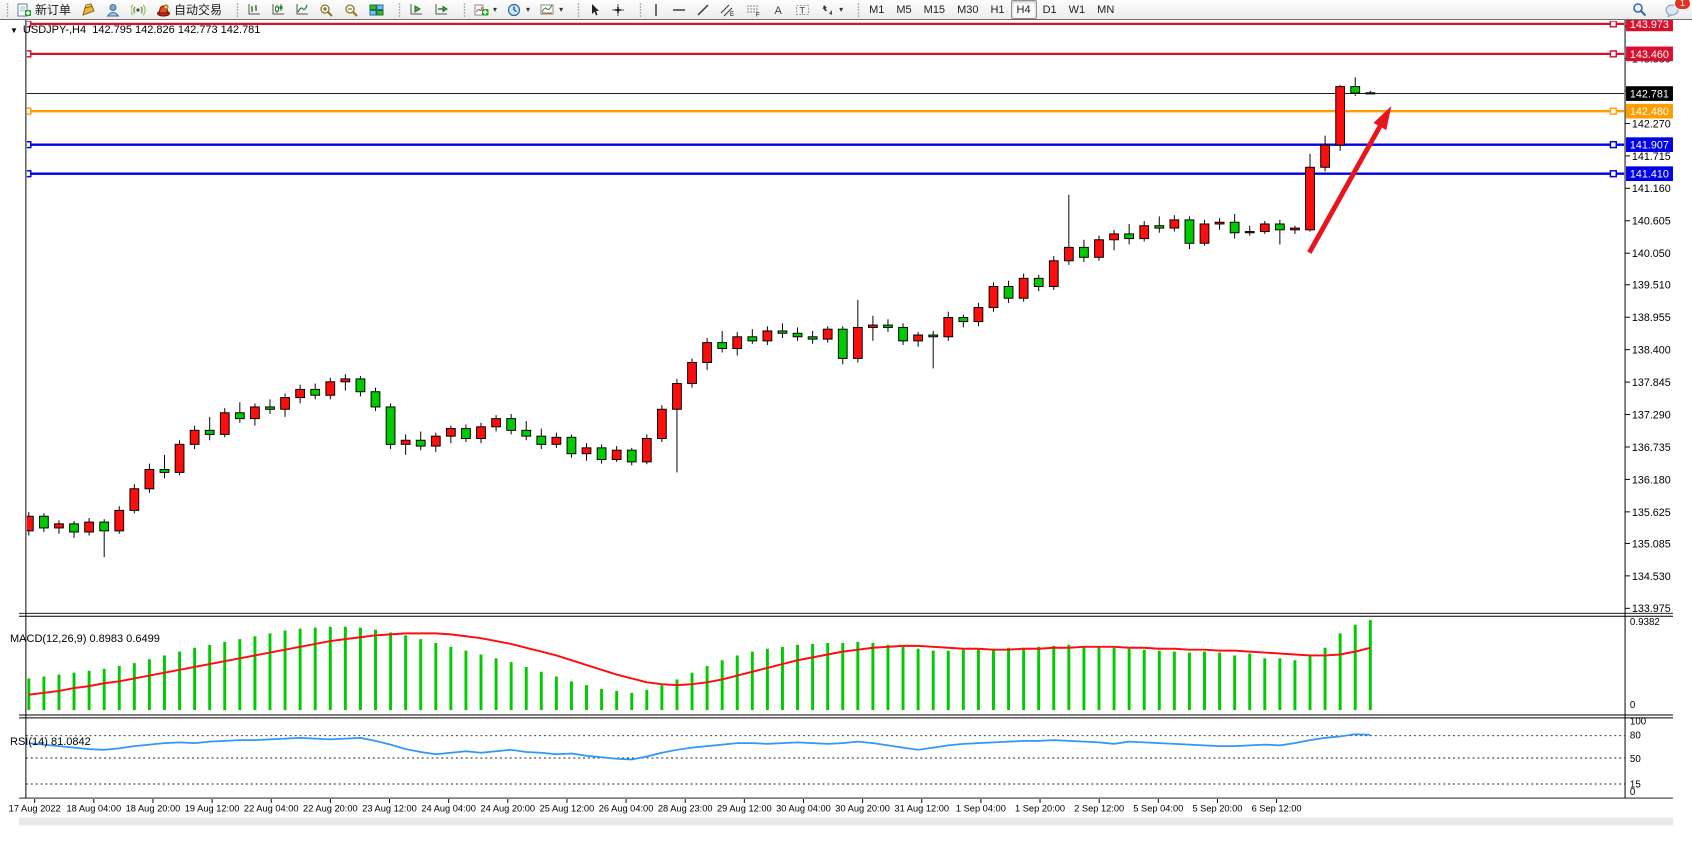  I want to click on vertical-line-button, so click(656, 10).